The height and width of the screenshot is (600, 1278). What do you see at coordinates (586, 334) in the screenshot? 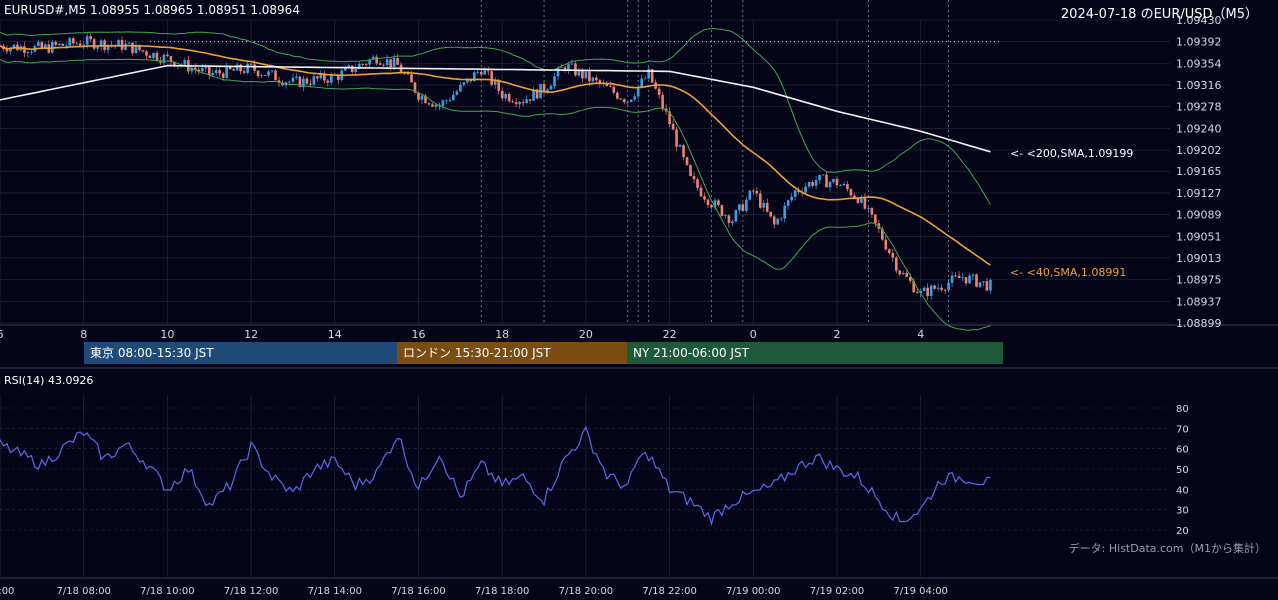
I see `hour-tick-label: 20` at bounding box center [586, 334].